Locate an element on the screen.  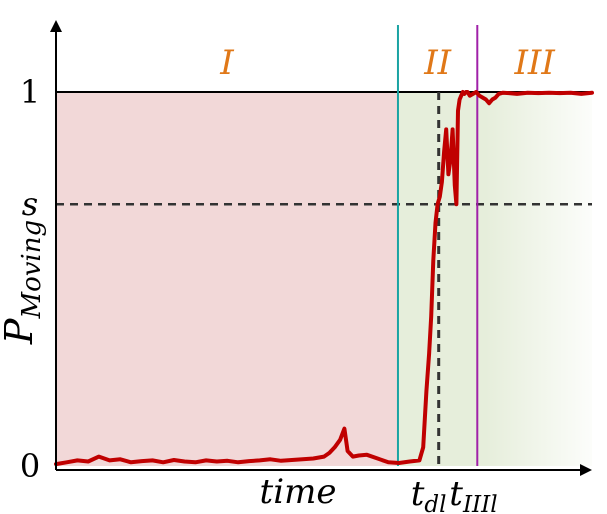
phase-label-2: II is located at coordinates (437, 63).